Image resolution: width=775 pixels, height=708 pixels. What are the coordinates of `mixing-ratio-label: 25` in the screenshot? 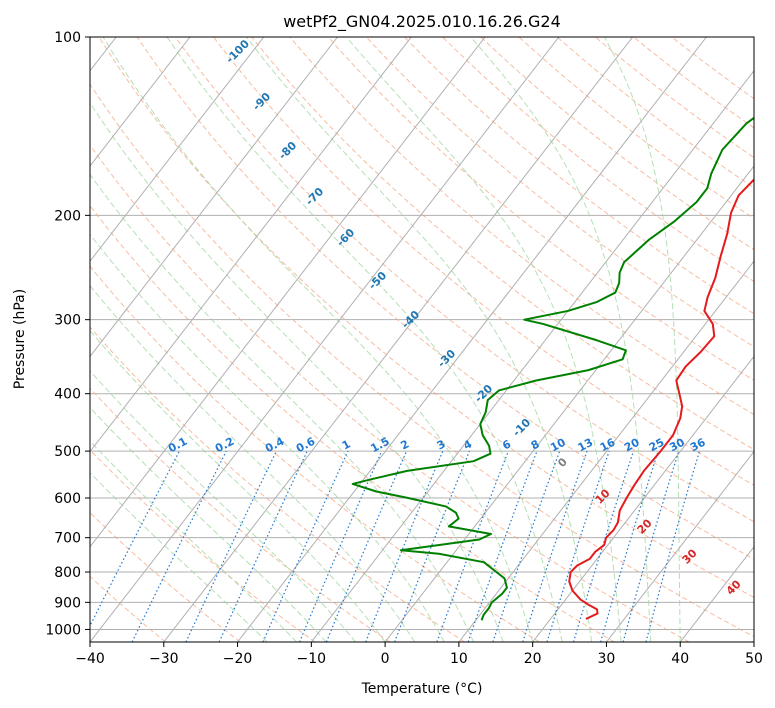 It's located at (657, 445).